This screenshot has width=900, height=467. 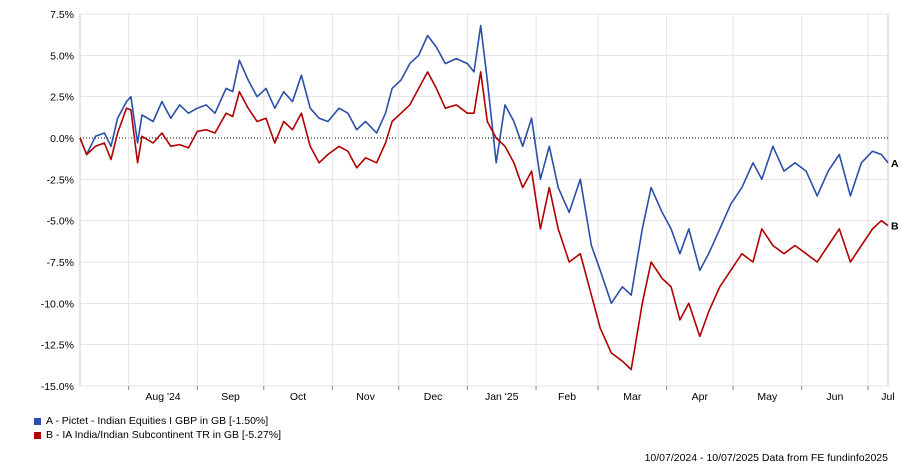 I want to click on y-tick-label: 5.0%, so click(x=62, y=56).